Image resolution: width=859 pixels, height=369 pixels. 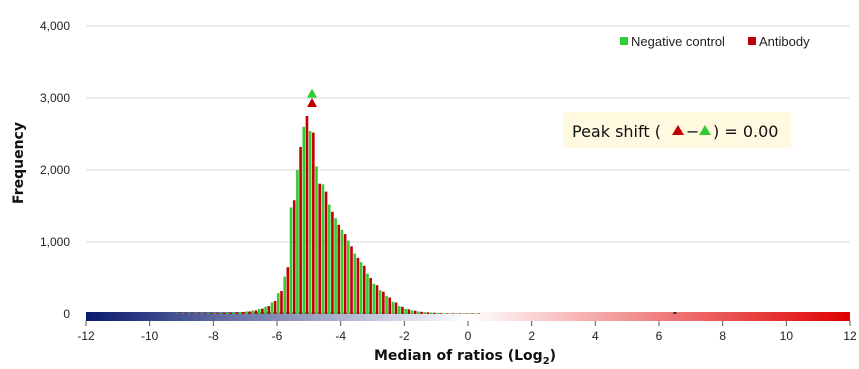 What do you see at coordinates (86, 336) in the screenshot?
I see `x-tick-label: -12` at bounding box center [86, 336].